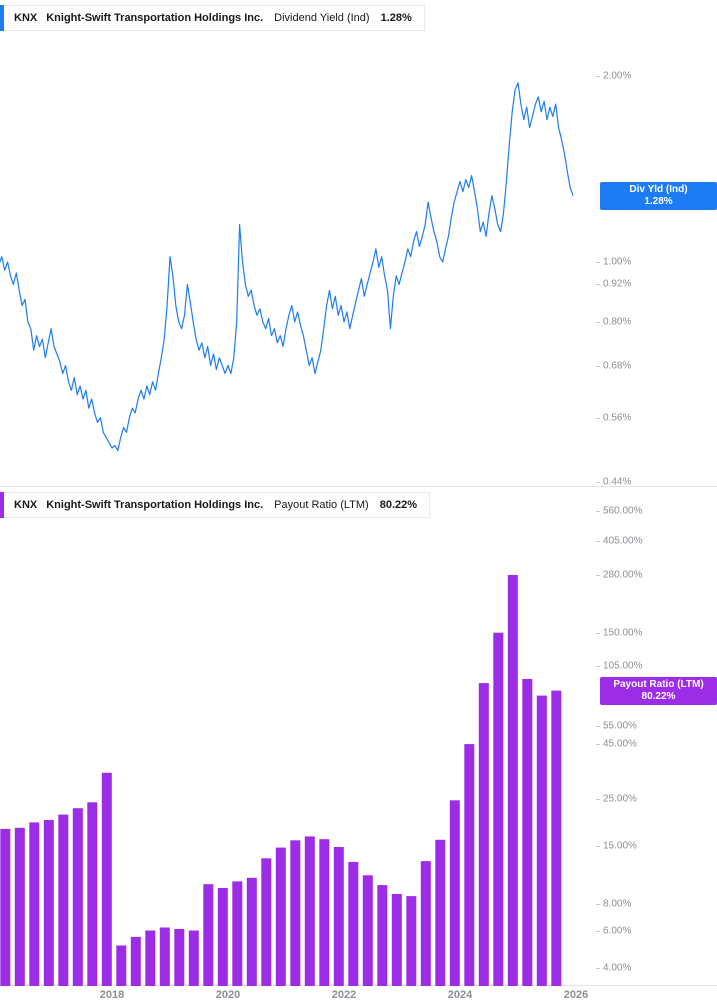 This screenshot has height=1005, width=717. What do you see at coordinates (617, 76) in the screenshot?
I see `axis-tick-label: 2.00%` at bounding box center [617, 76].